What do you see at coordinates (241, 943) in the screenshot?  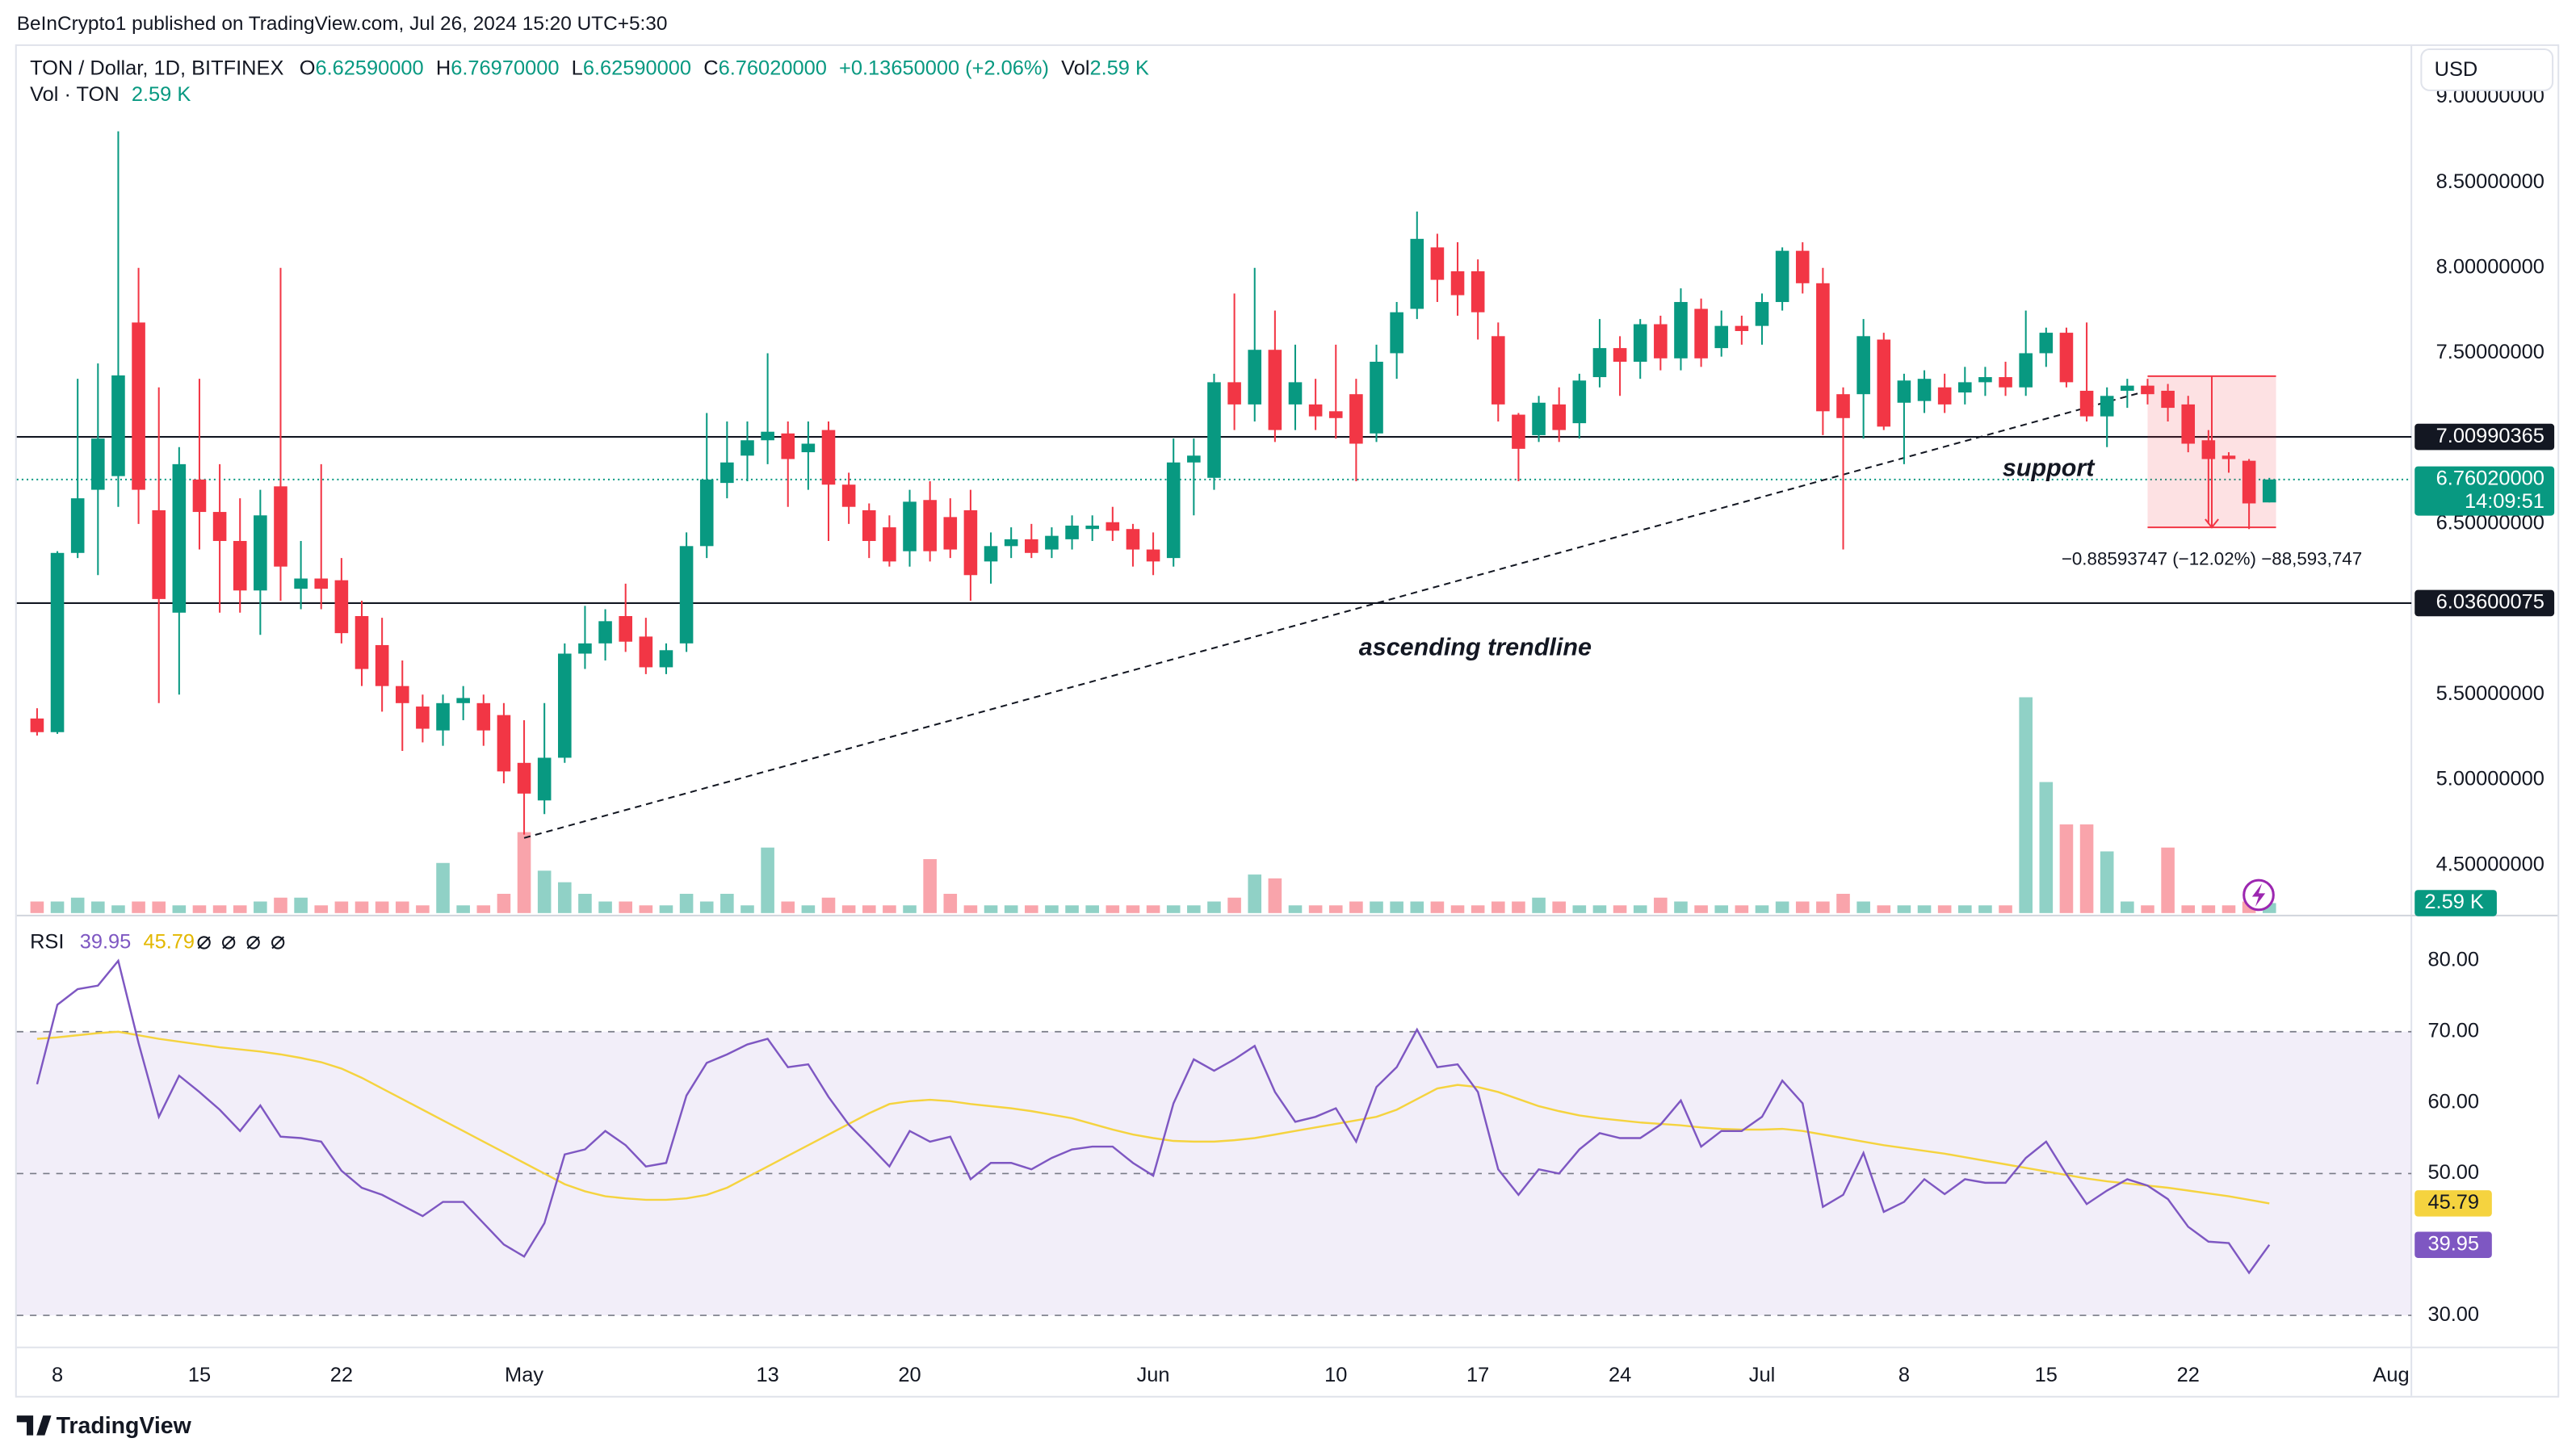 I see `rsi-legend-icons` at bounding box center [241, 943].